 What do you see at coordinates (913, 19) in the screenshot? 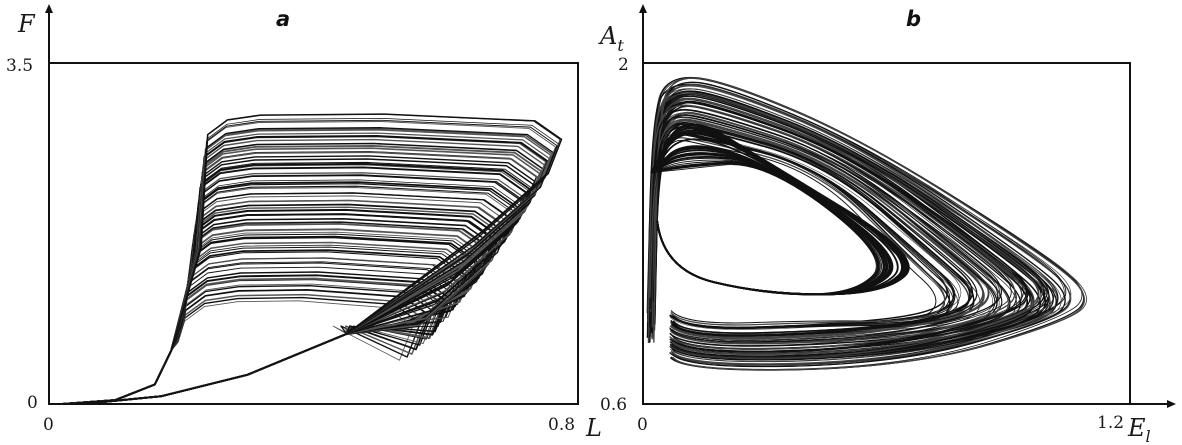
I see `panel-b-label: b` at bounding box center [913, 19].